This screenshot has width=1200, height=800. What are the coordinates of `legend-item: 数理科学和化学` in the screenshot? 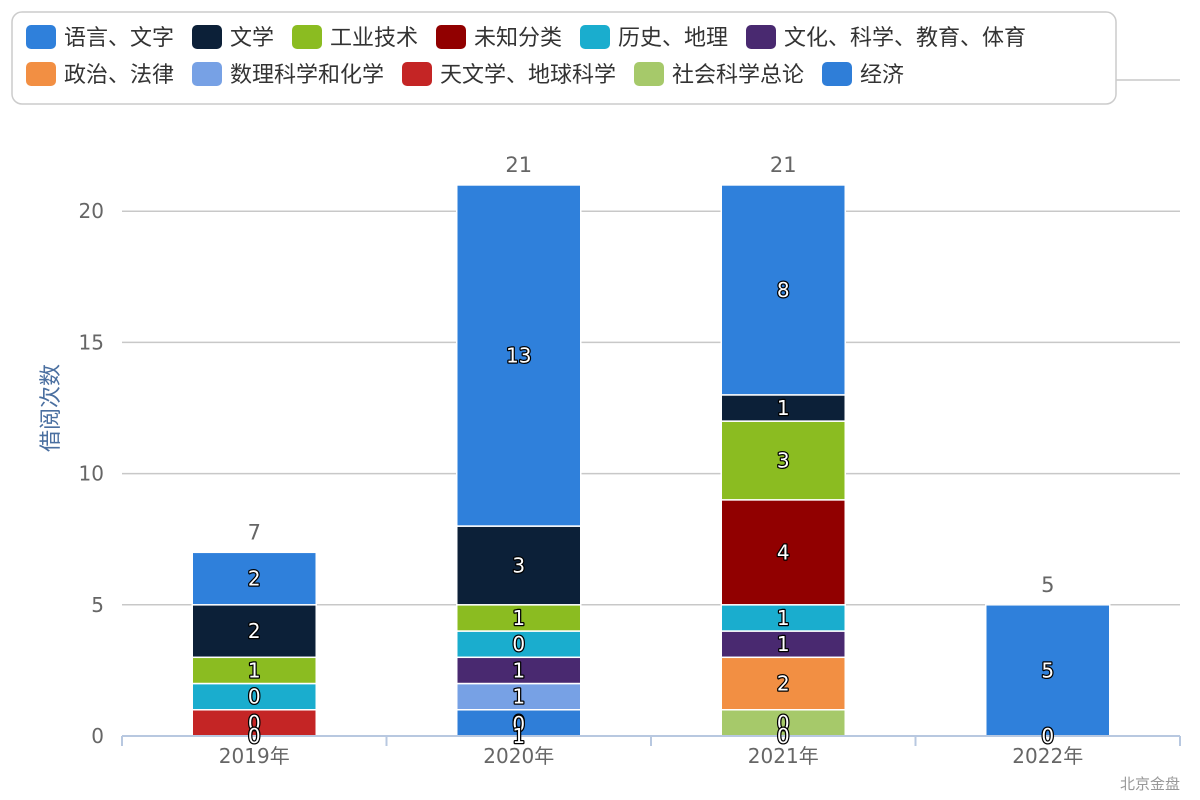 It's located at (288, 75).